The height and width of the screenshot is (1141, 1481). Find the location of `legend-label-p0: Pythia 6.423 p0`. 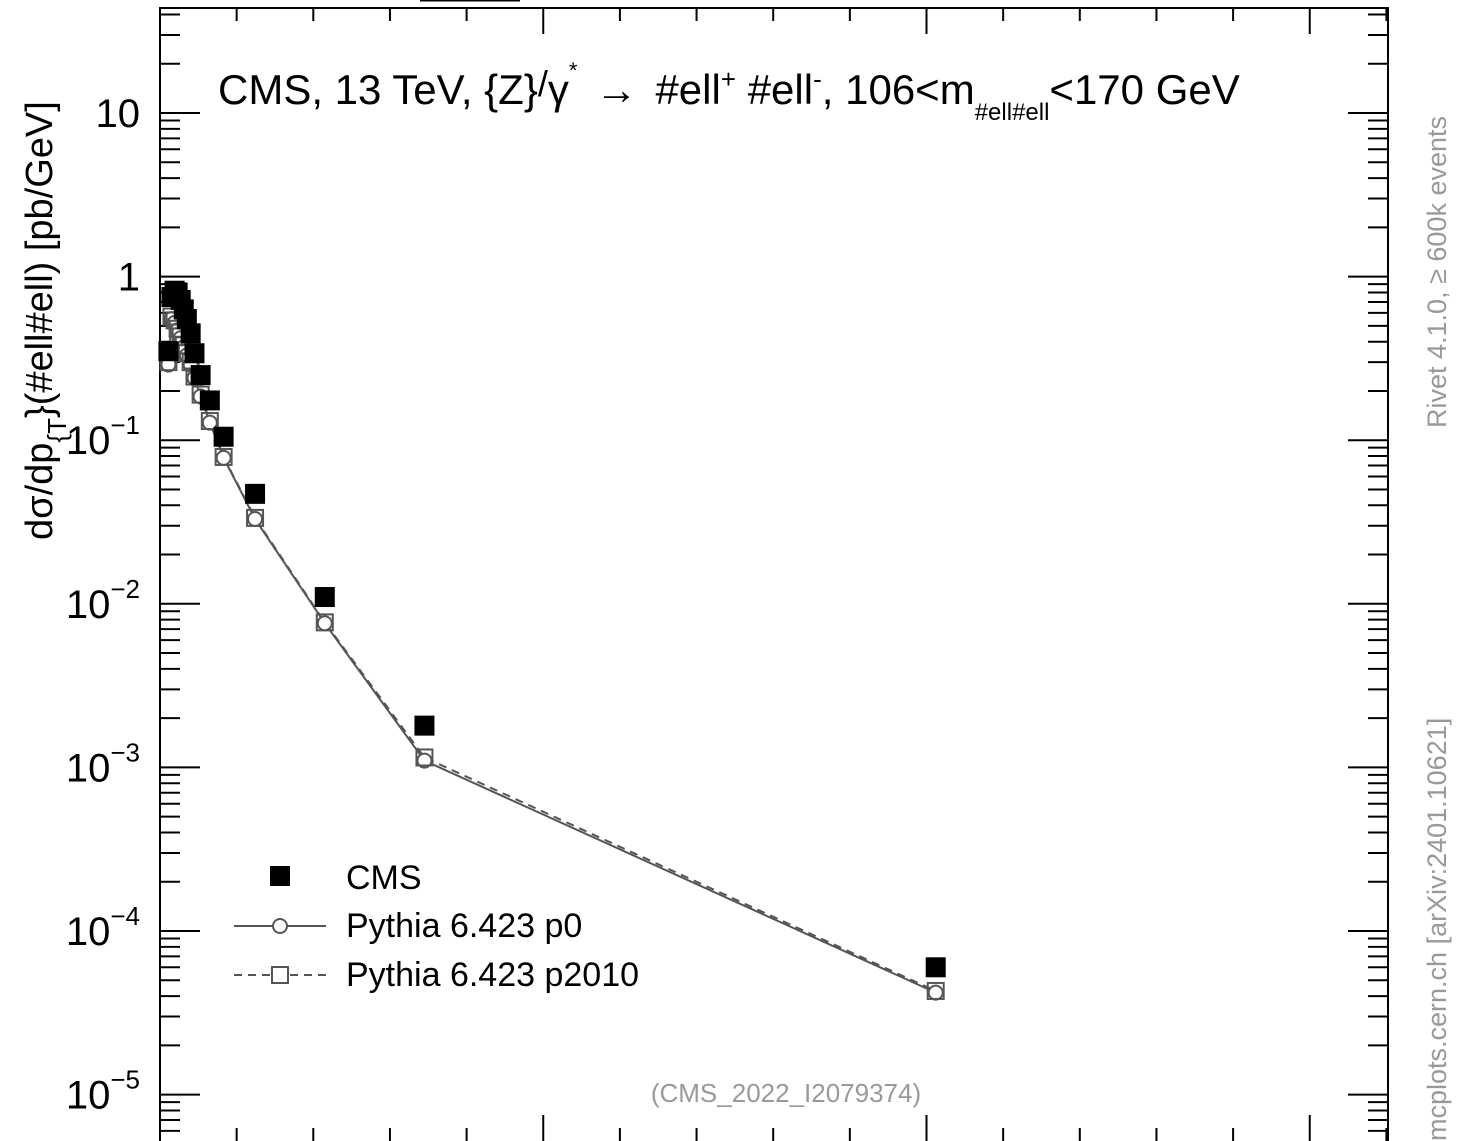

legend-label-p0: Pythia 6.423 p0 is located at coordinates (464, 926).